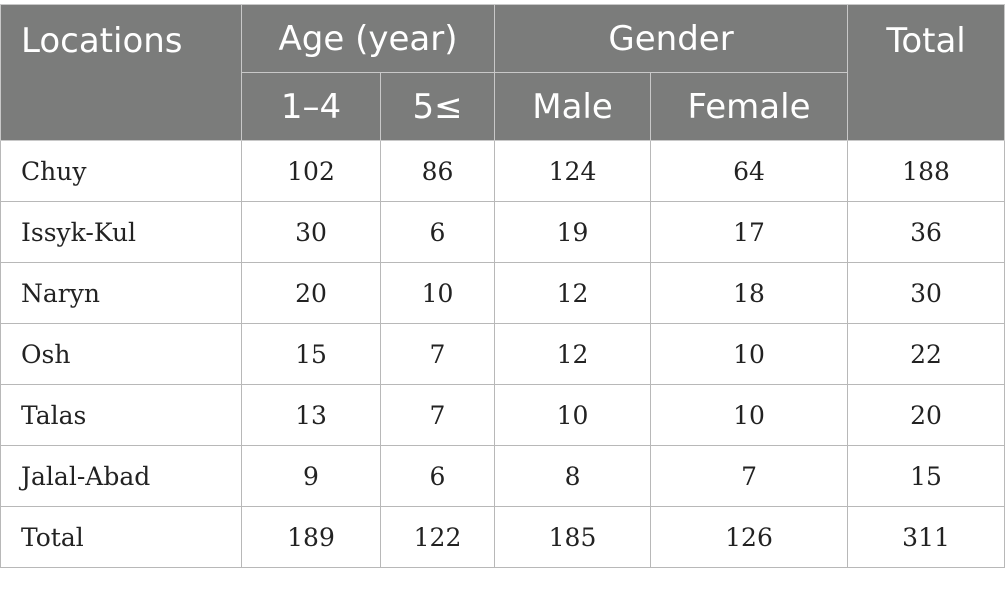  What do you see at coordinates (121, 415) in the screenshot?
I see `cell-location: Talas` at bounding box center [121, 415].